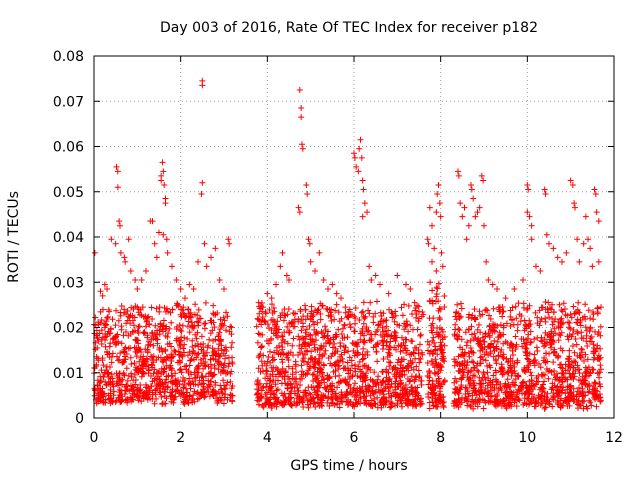  Describe the element at coordinates (68, 238) in the screenshot. I see `y-tick-label: 0.04` at that location.